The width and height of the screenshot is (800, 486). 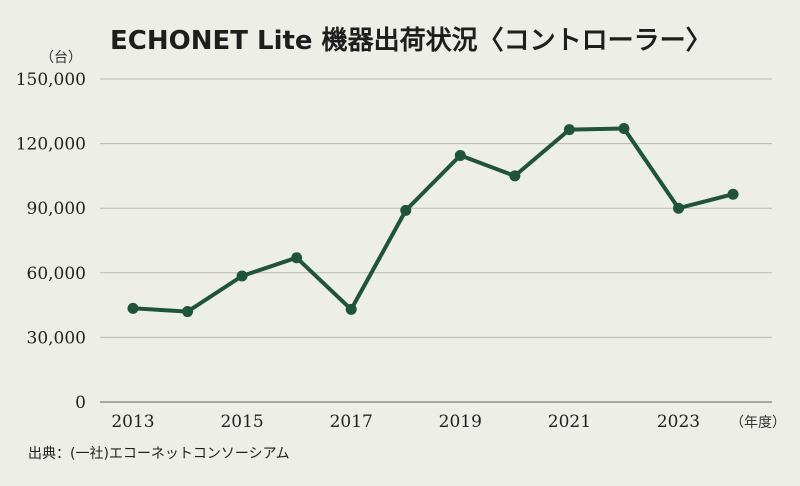 What do you see at coordinates (242, 276) in the screenshot?
I see `data-point-2015` at bounding box center [242, 276].